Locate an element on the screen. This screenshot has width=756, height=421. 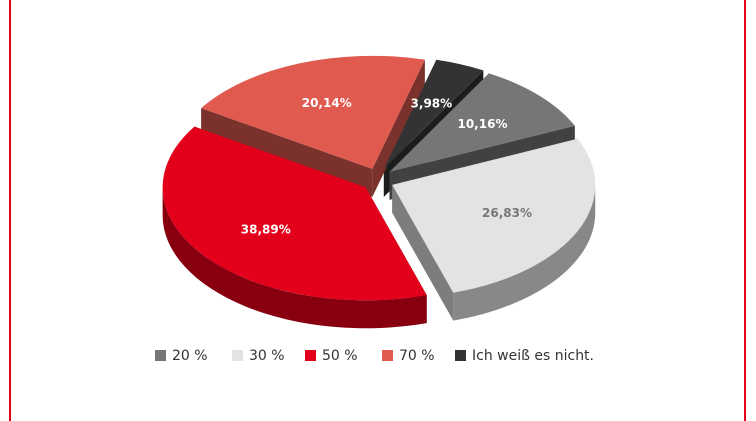
legend-label: 50 % is located at coordinates (340, 356).